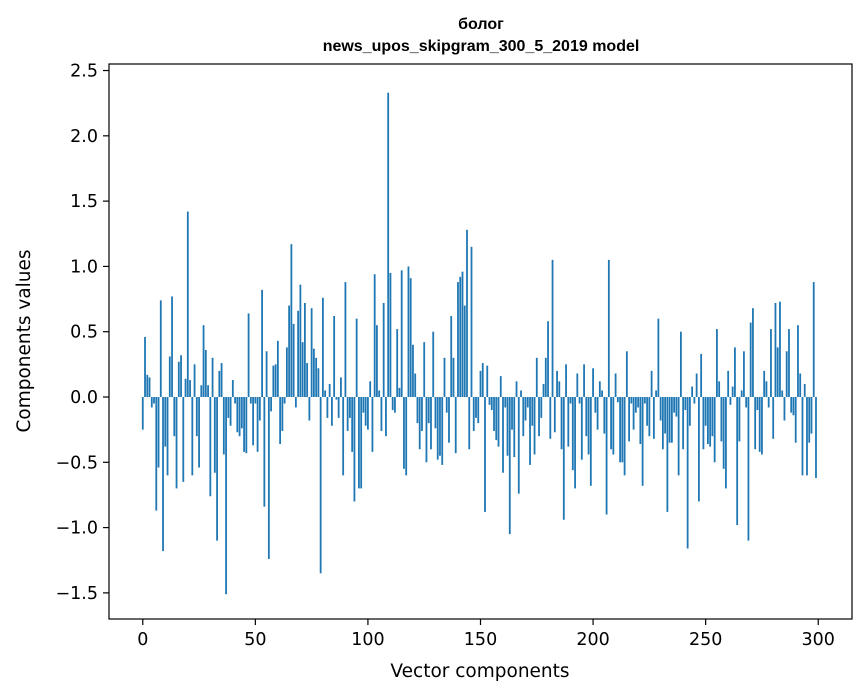 This screenshot has height=696, width=867. What do you see at coordinates (480, 640) in the screenshot?
I see `x-tick-label: 150` at bounding box center [480, 640].